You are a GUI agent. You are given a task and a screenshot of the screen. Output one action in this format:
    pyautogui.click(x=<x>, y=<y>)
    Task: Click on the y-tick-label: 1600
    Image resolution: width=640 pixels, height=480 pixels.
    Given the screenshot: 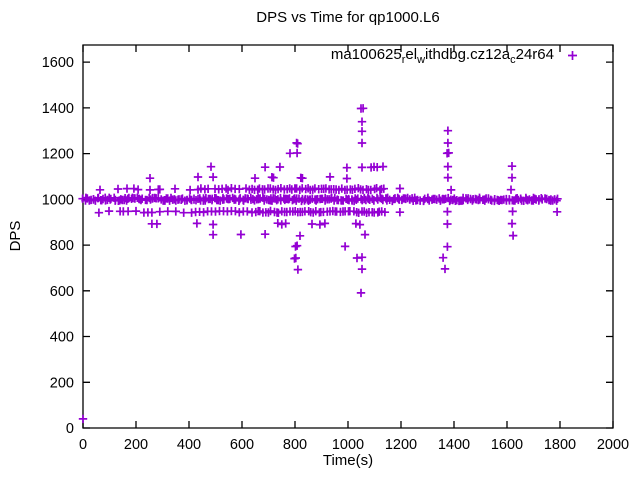 What is the action you would take?
    pyautogui.click(x=58, y=63)
    